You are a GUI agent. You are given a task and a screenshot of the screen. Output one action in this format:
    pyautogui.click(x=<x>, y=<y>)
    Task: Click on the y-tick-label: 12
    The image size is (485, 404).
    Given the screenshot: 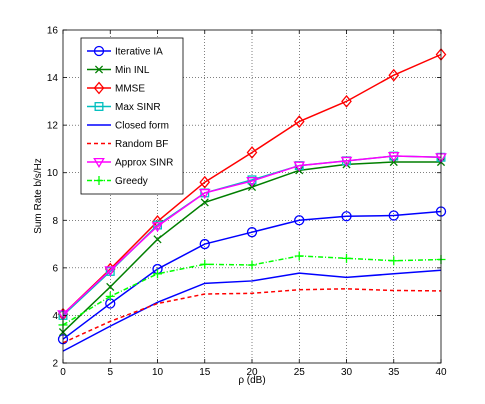 What is the action you would take?
    pyautogui.click(x=53, y=126)
    